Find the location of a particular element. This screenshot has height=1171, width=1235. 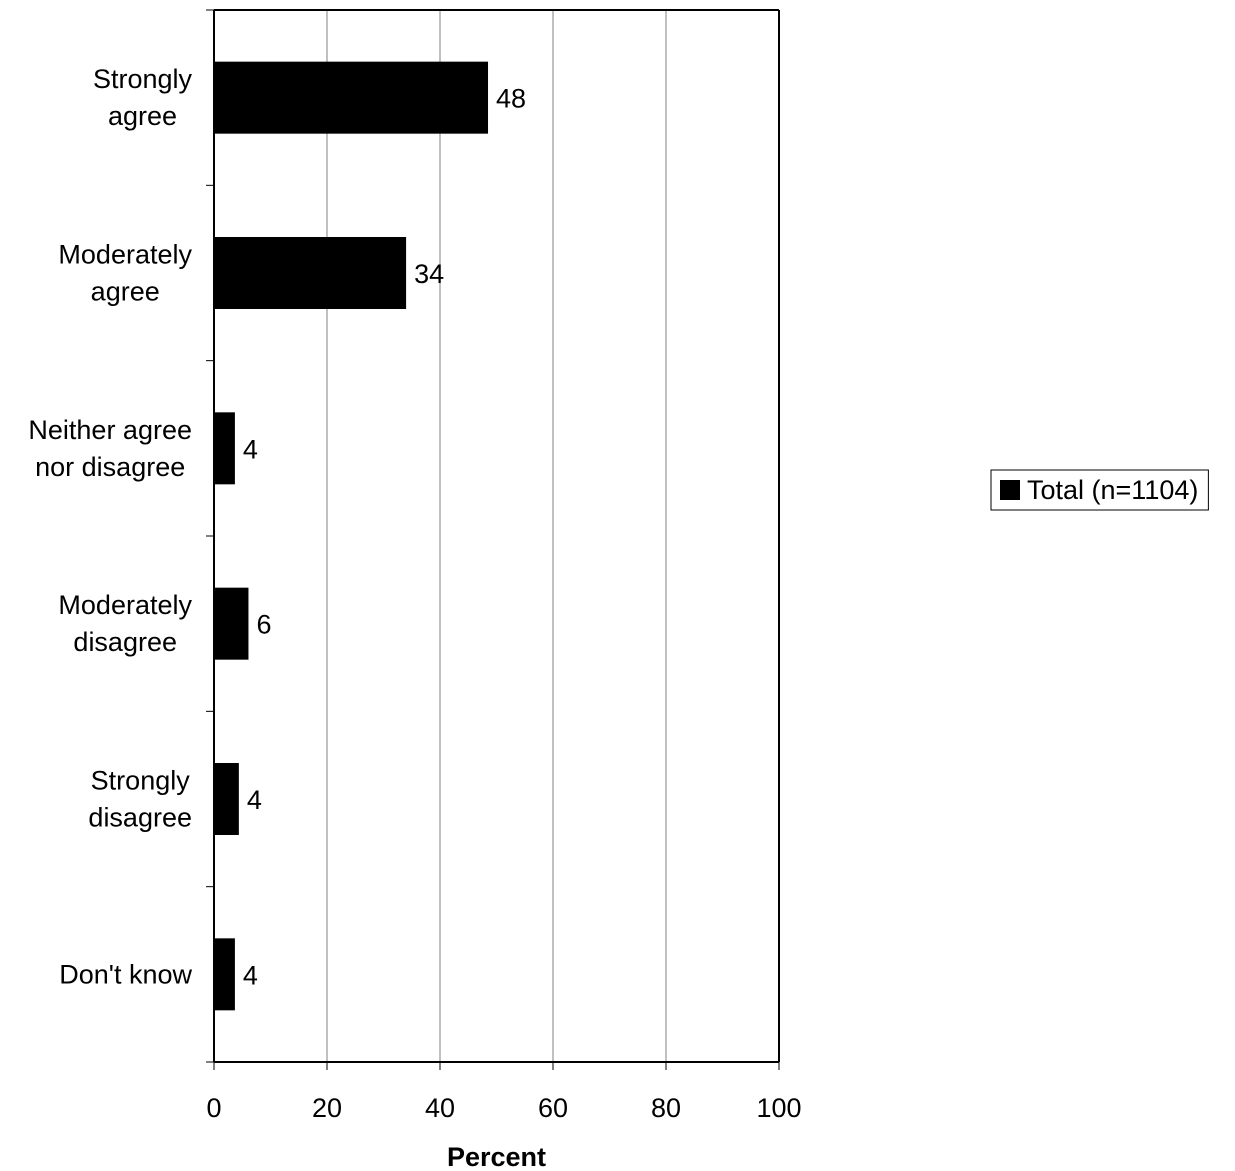

legend-swatch is located at coordinates (1010, 490).